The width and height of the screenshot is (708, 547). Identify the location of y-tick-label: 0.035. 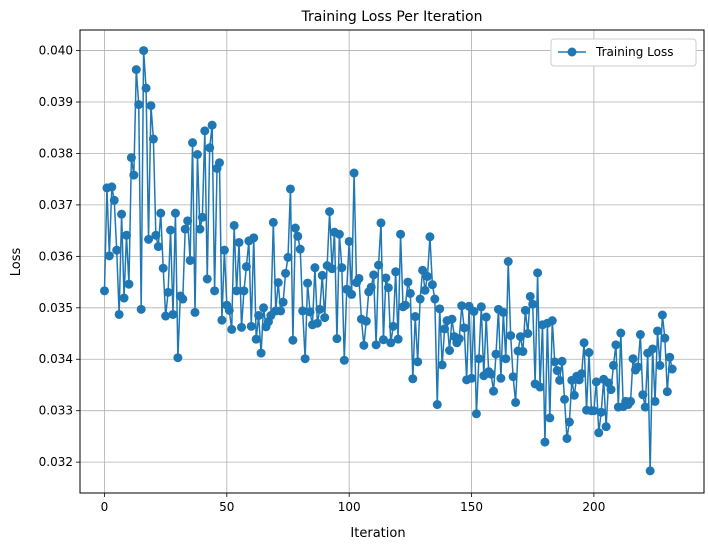
(56, 308).